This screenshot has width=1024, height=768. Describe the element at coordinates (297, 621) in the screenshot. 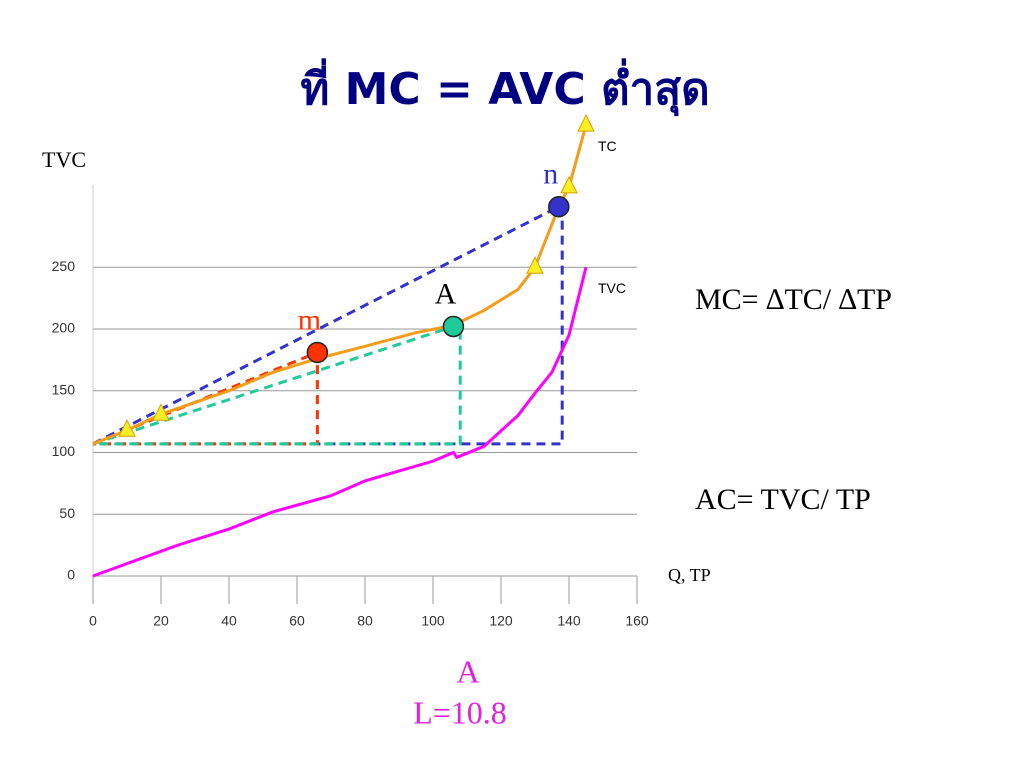

I see `x-tick-label: 60` at that location.